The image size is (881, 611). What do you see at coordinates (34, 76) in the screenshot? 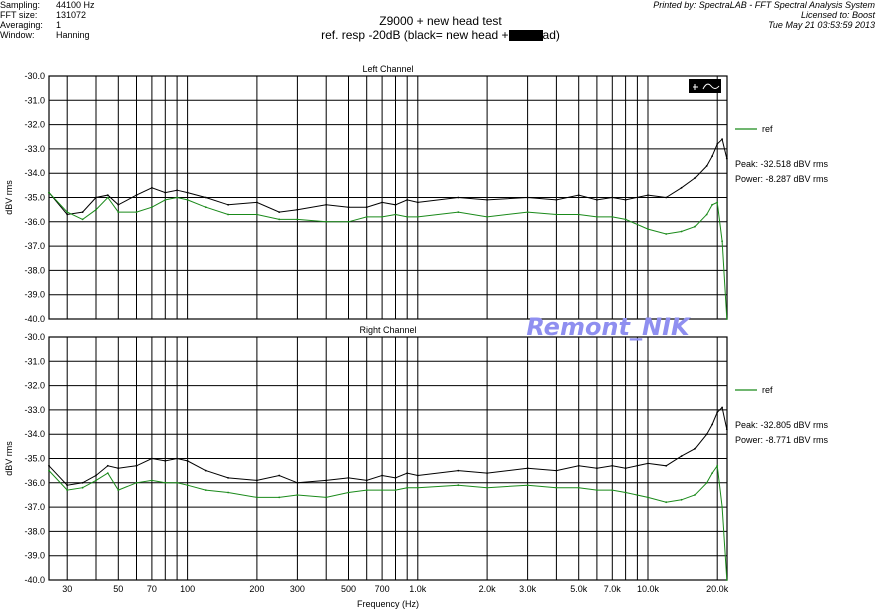
I see `y-tick-label: -30.0` at bounding box center [34, 76].